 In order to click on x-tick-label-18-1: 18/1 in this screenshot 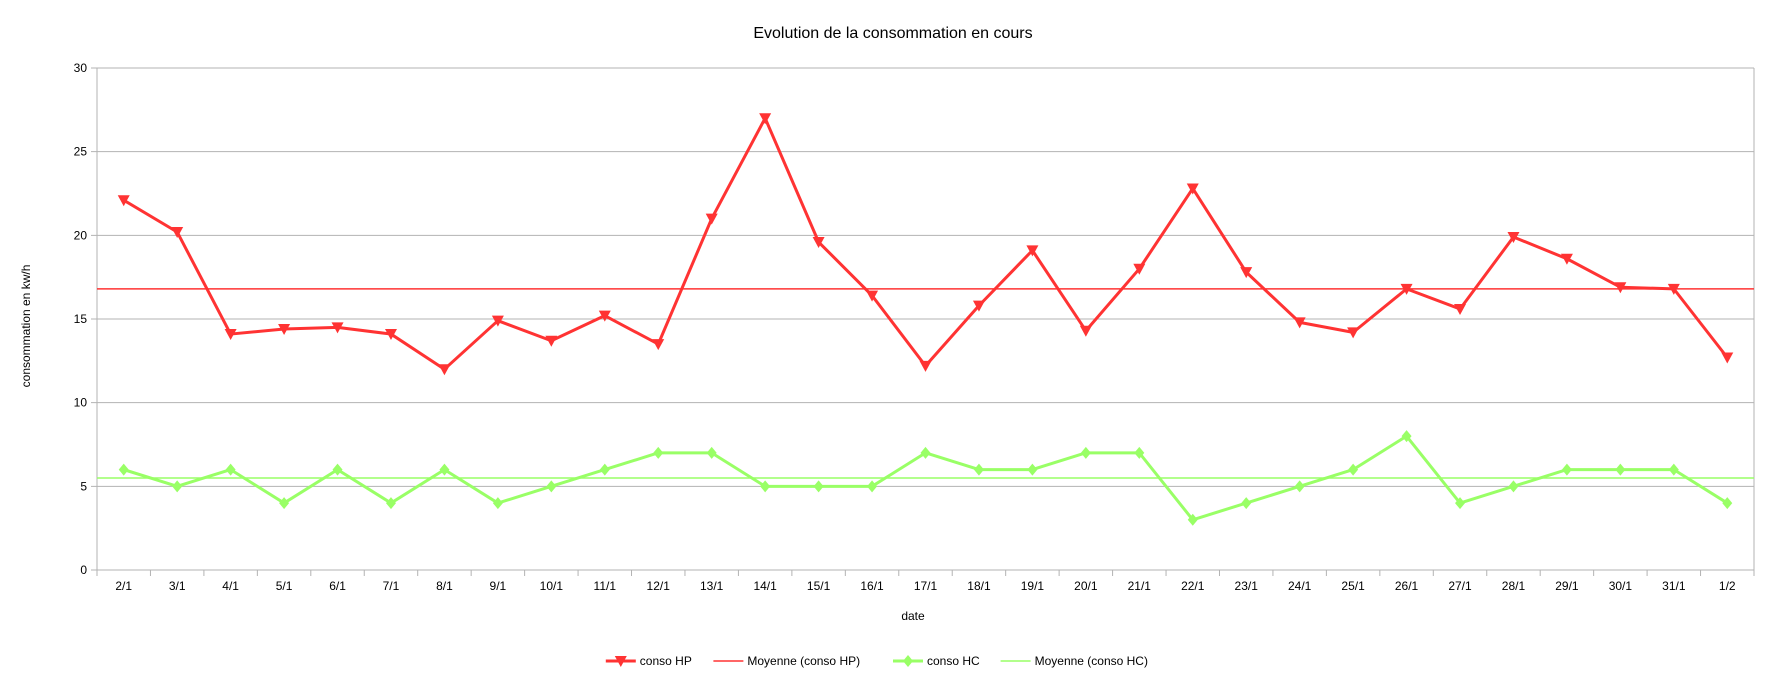, I will do `click(979, 586)`.